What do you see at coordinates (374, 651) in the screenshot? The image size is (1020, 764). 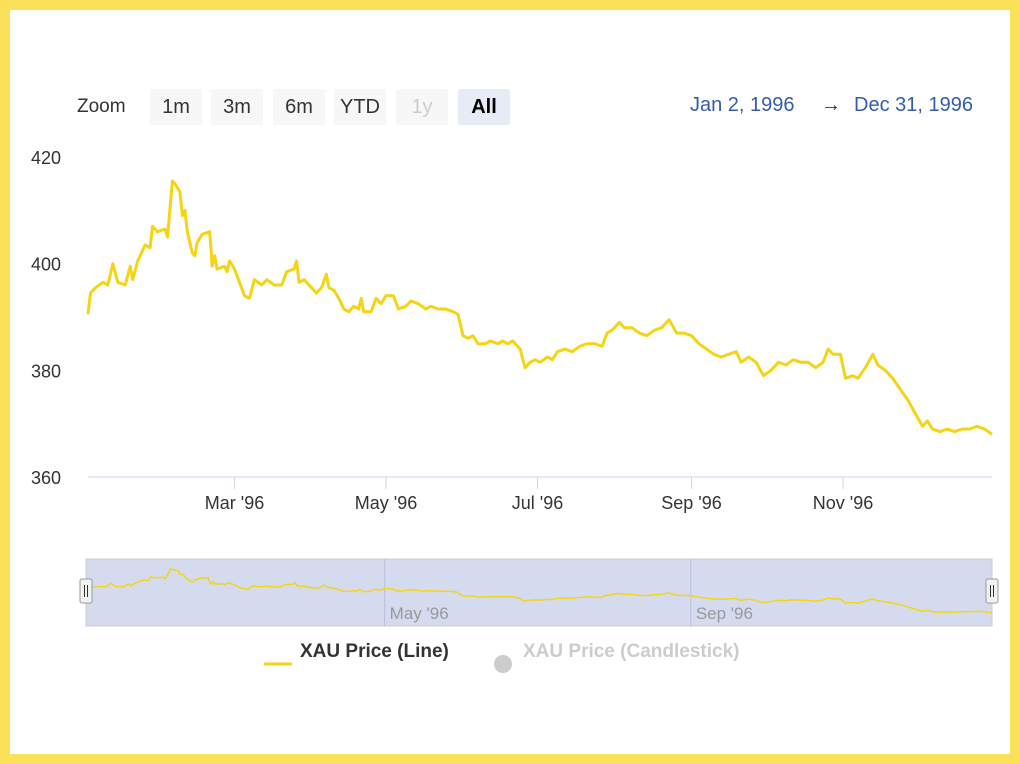 I see `legend-item-line: XAU Price (Line)` at bounding box center [374, 651].